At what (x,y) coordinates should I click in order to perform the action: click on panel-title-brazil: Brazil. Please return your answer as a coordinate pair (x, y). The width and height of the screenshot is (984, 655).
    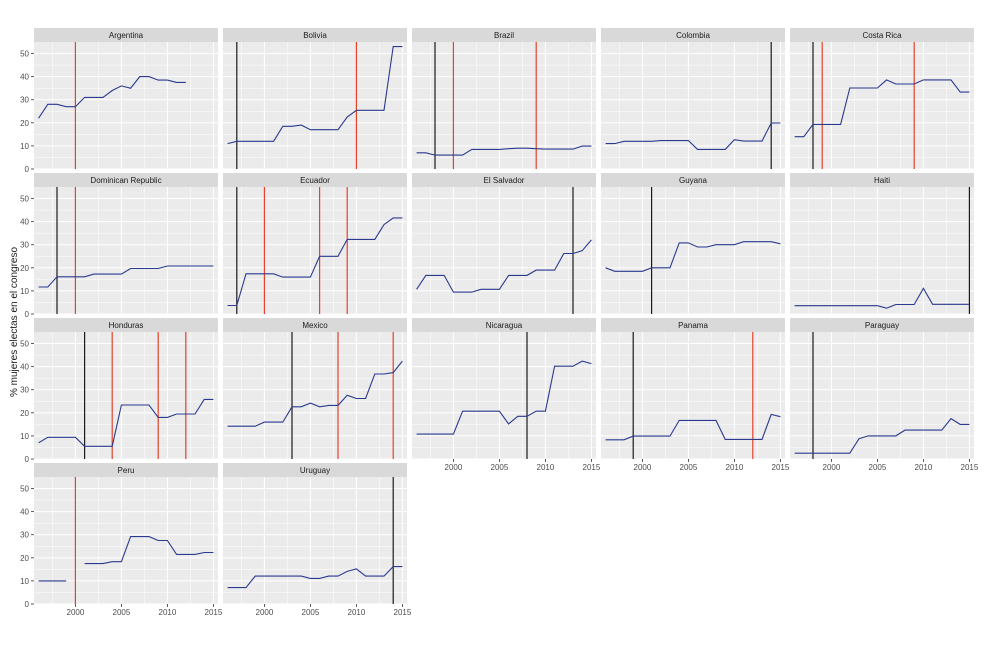
    Looking at the image, I should click on (504, 35).